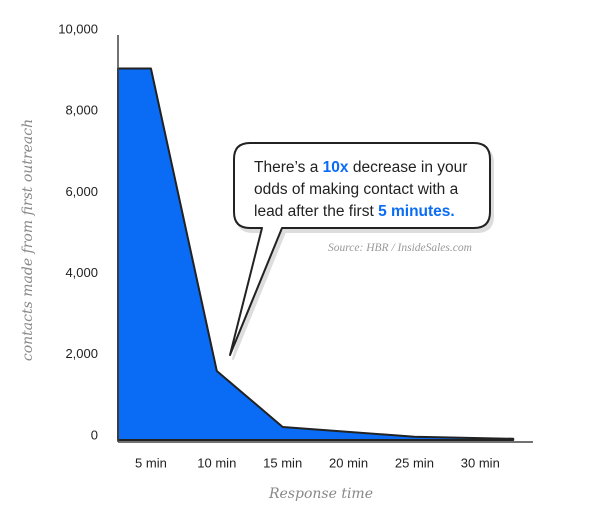  I want to click on x-tick-label: 20 min, so click(348, 462).